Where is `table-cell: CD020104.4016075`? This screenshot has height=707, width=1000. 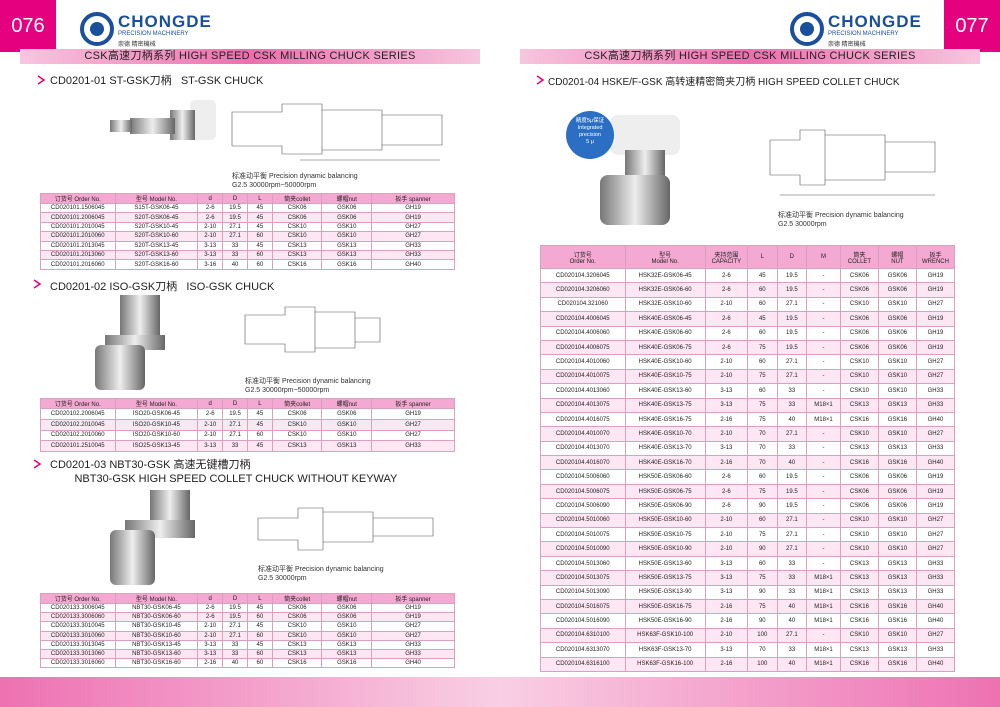 table-cell: CD020104.4016075 is located at coordinates (583, 419).